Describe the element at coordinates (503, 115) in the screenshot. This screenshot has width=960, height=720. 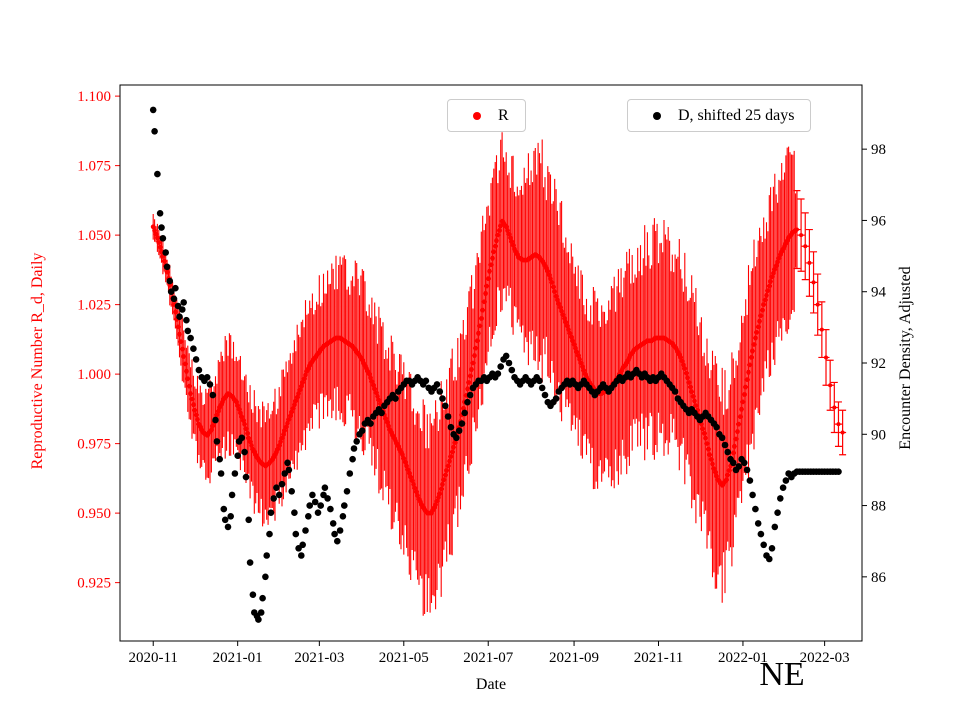
I see `legend-label-r: R` at that location.